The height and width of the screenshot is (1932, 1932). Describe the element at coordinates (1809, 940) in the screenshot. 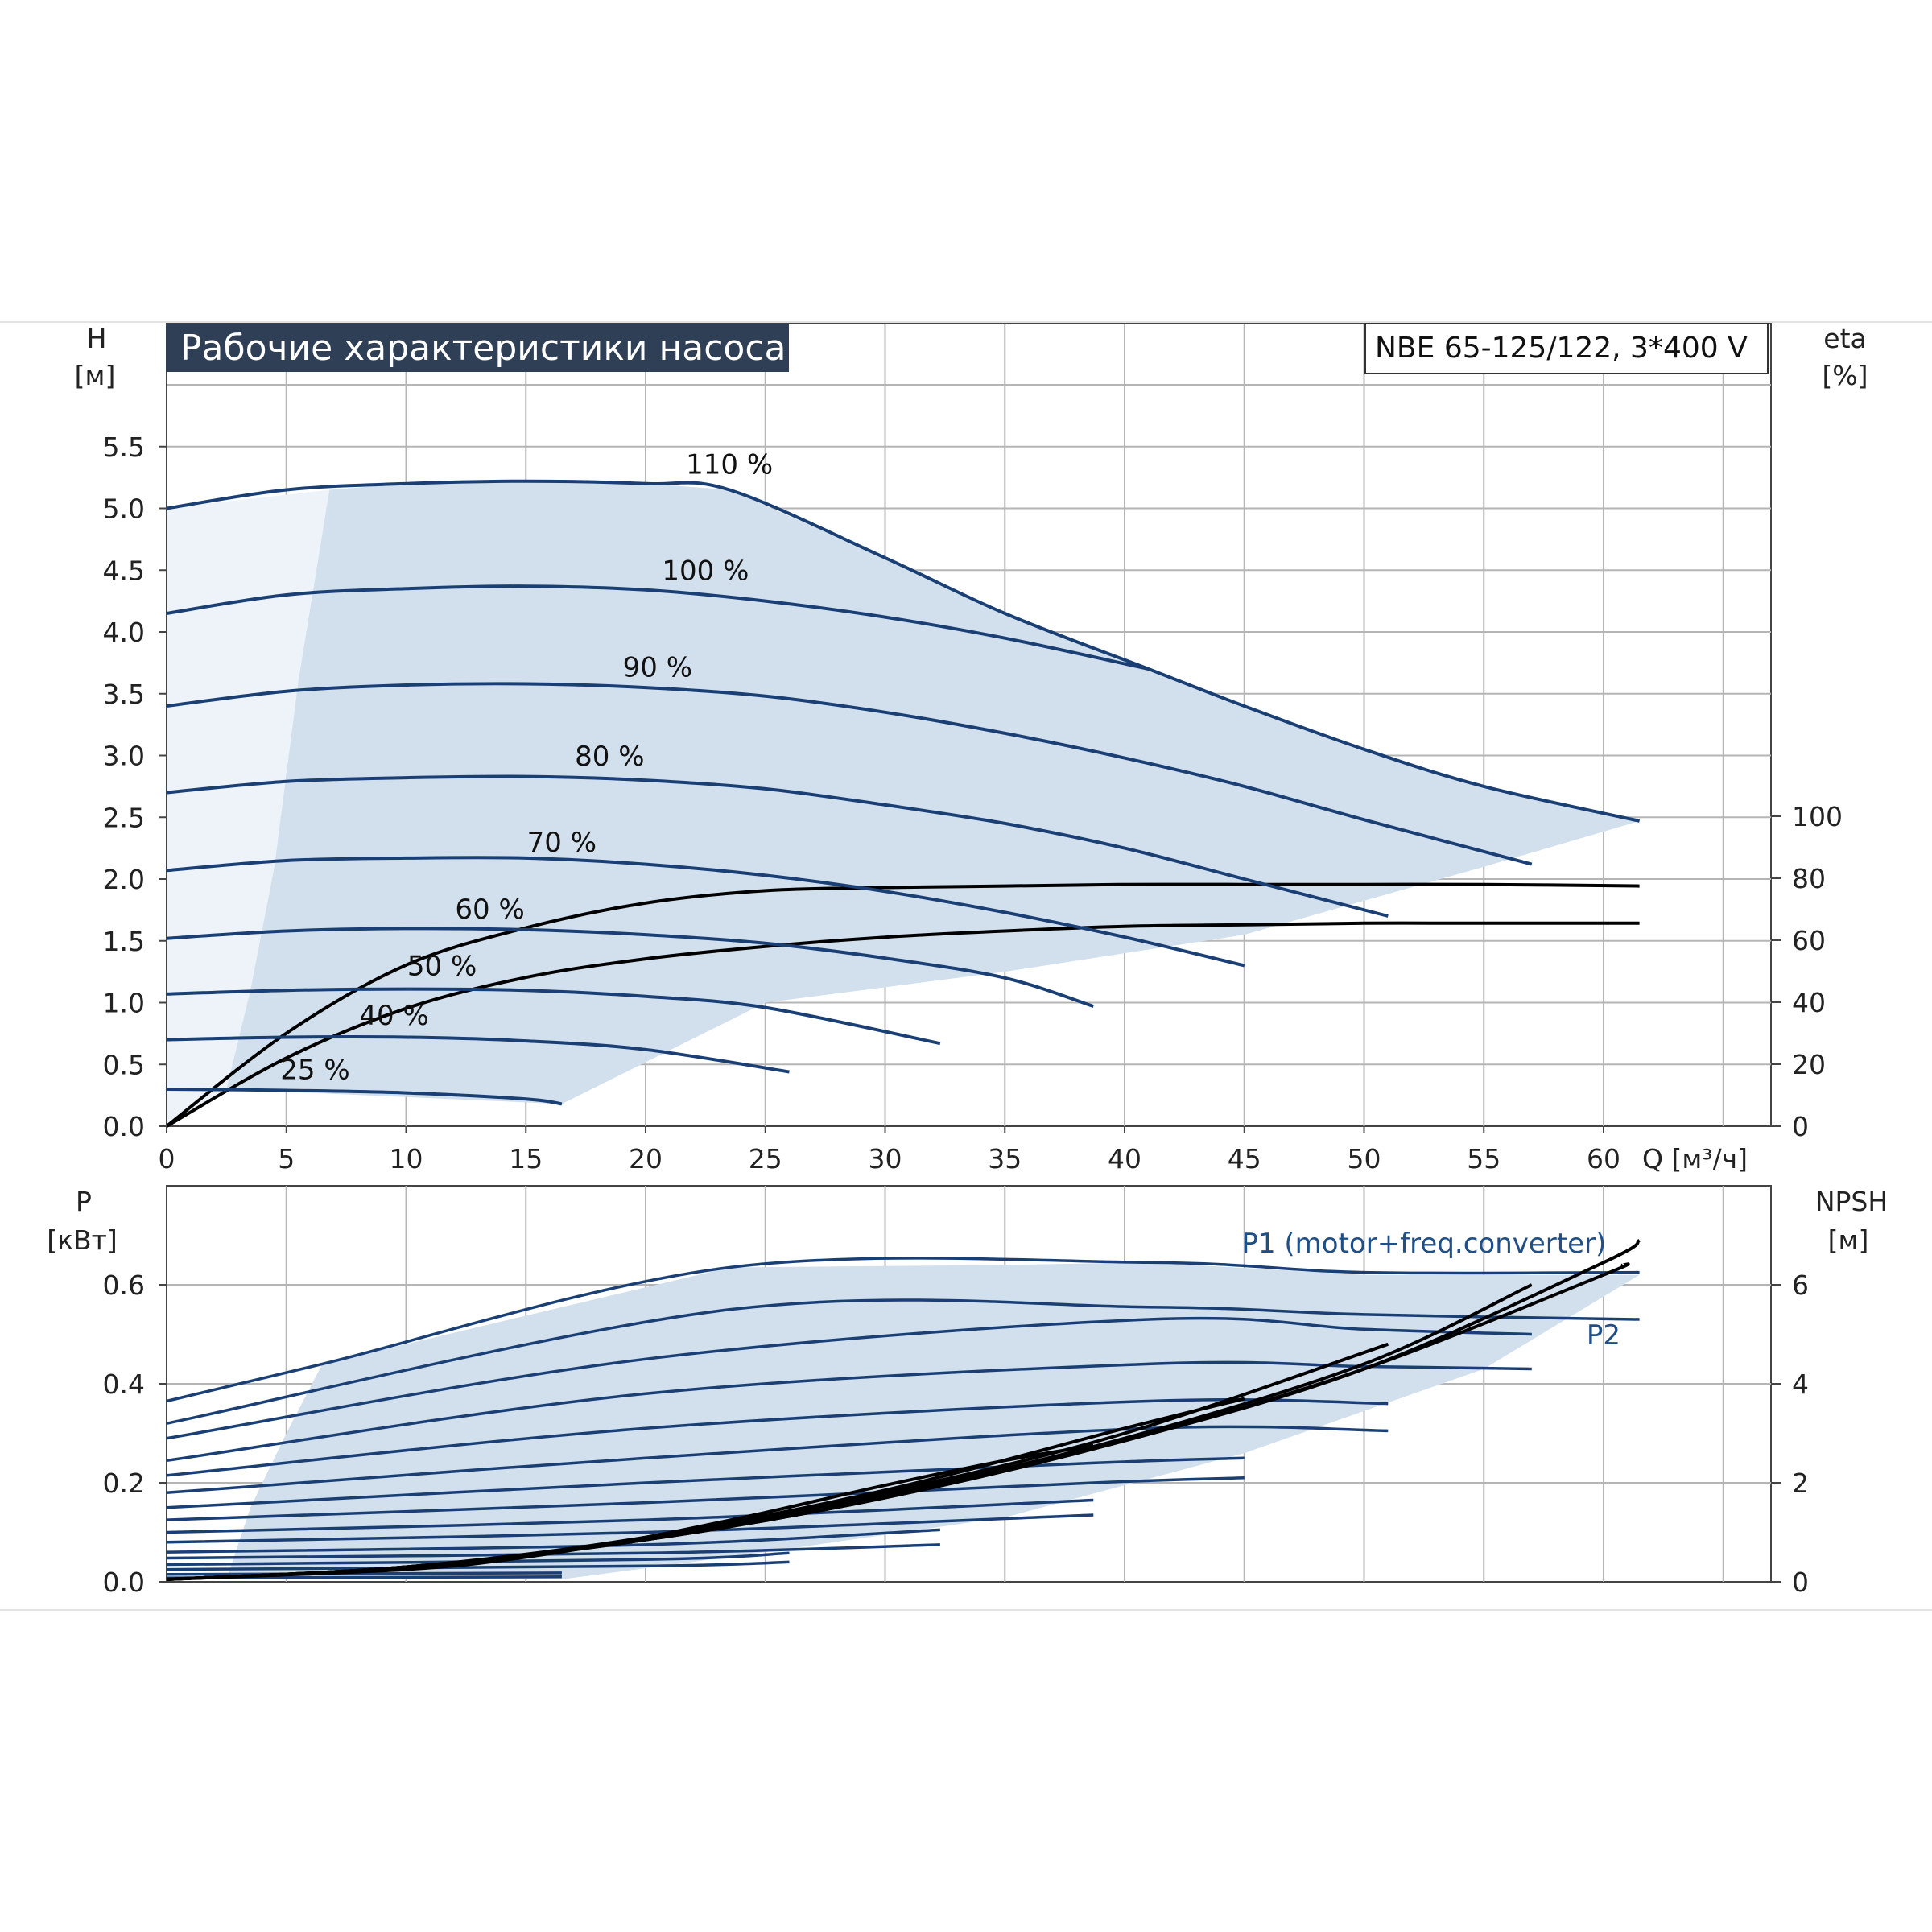

I see `eta-tick-label: 60` at that location.